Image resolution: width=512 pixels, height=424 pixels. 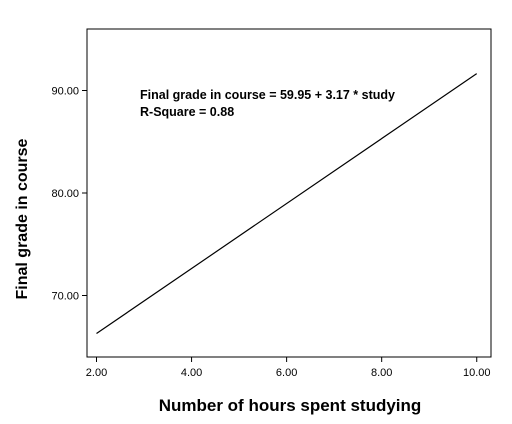 What do you see at coordinates (187, 112) in the screenshot?
I see `r-square-label: R-Square = 0.88` at bounding box center [187, 112].